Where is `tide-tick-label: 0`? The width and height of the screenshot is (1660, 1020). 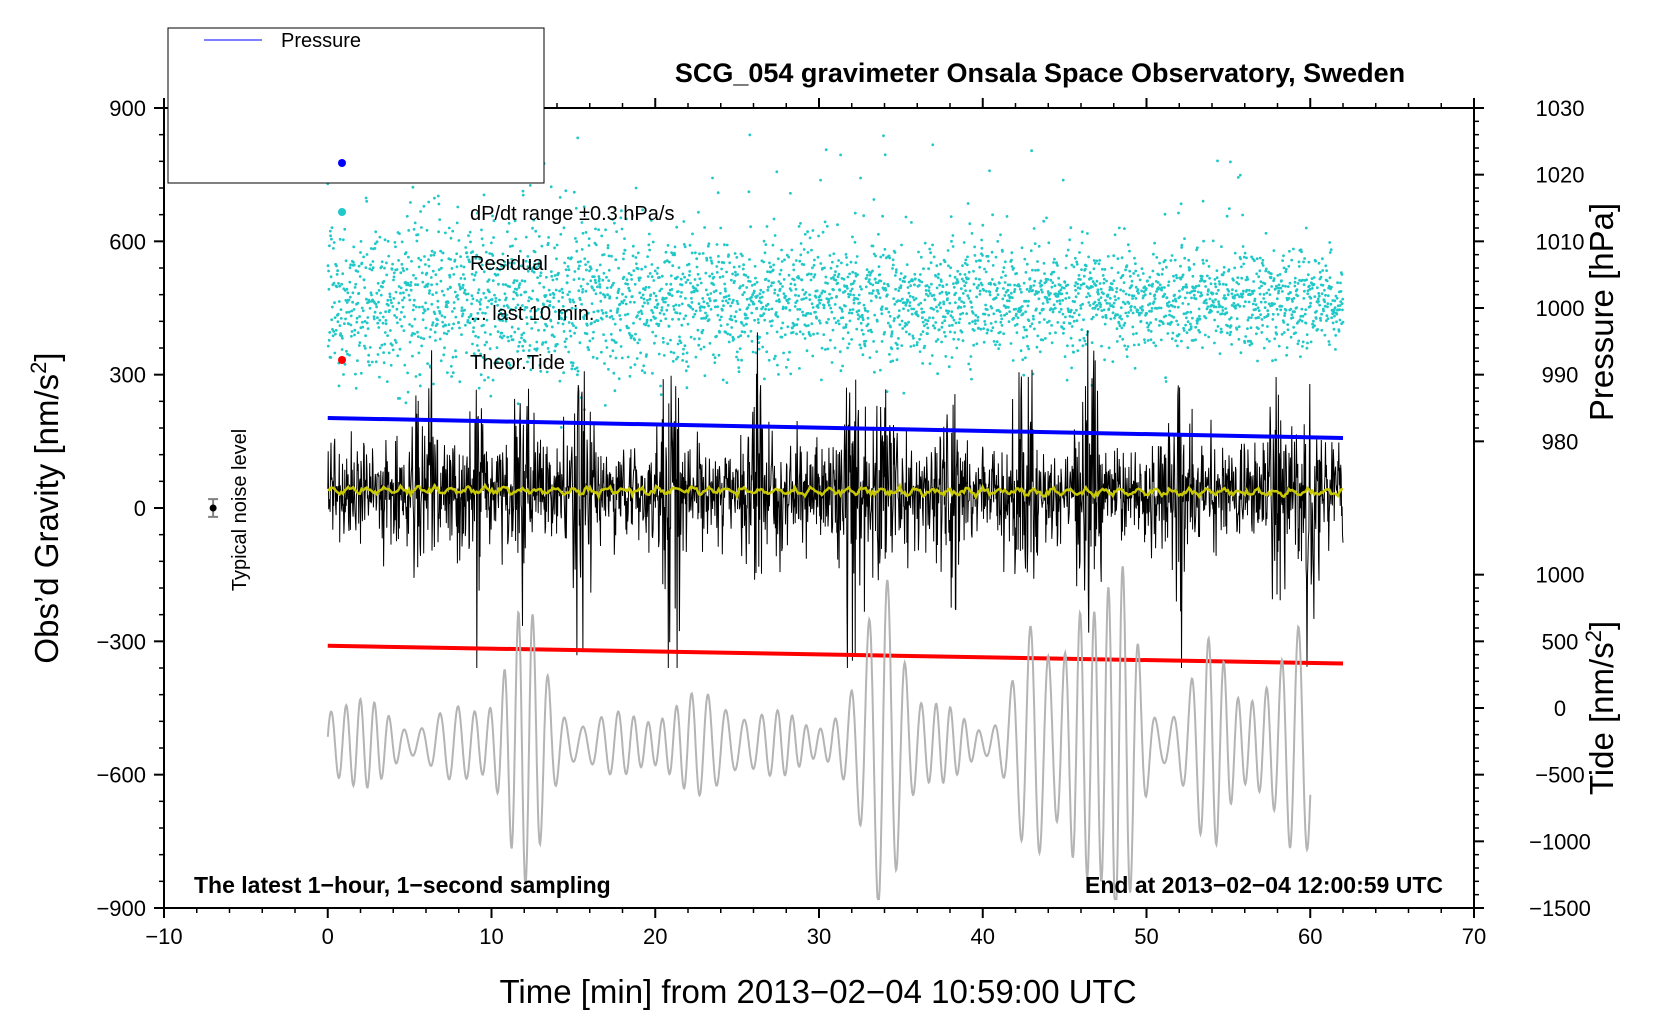 tide-tick-label: 0 is located at coordinates (1560, 708).